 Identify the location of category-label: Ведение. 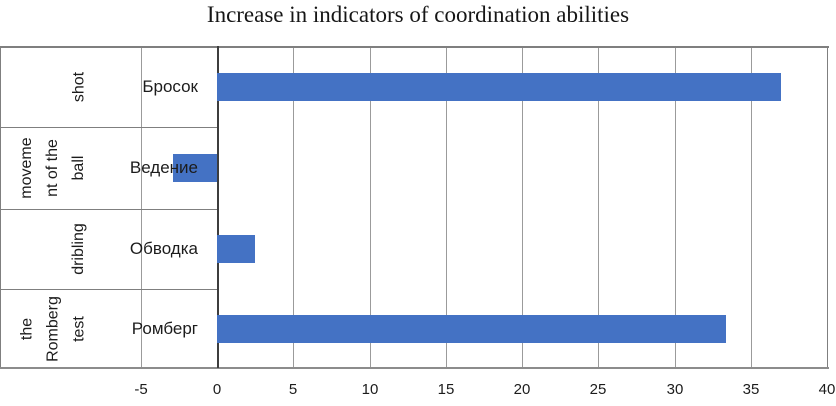
(163, 167).